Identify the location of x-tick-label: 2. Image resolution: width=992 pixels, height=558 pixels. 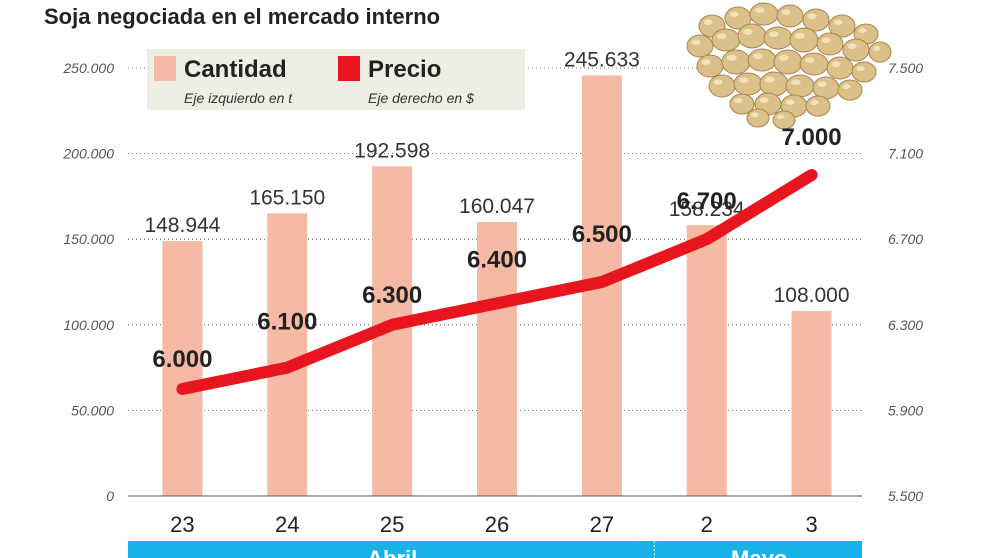
(707, 524).